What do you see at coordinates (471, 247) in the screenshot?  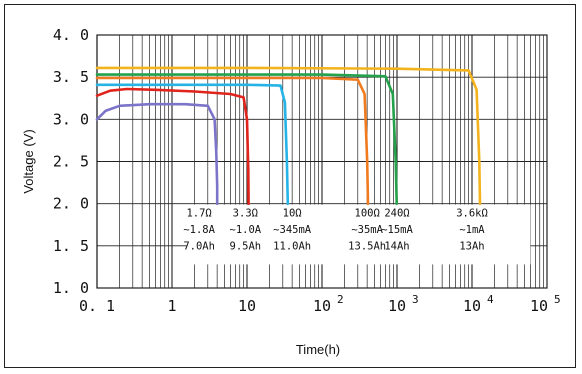 I see `annotation-line: 13Ah` at bounding box center [471, 247].